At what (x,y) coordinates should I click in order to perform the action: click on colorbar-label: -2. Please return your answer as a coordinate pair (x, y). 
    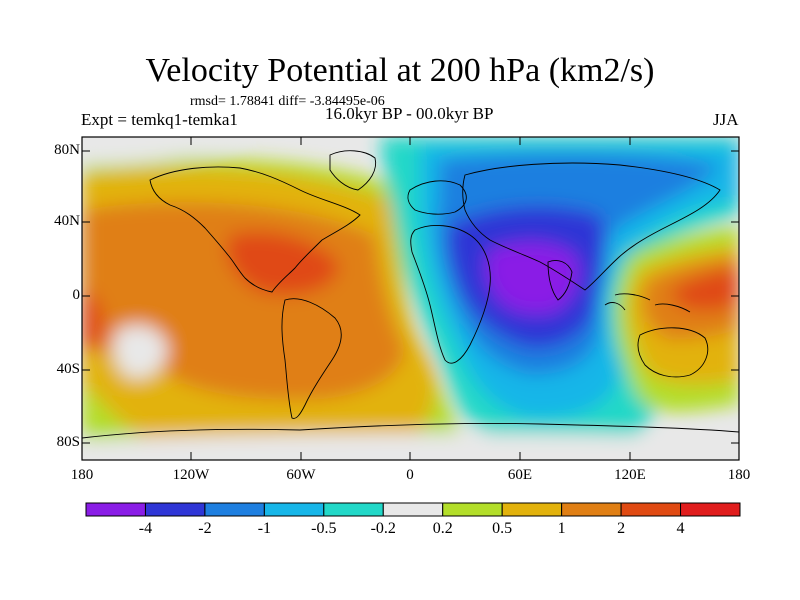
    Looking at the image, I should click on (205, 528).